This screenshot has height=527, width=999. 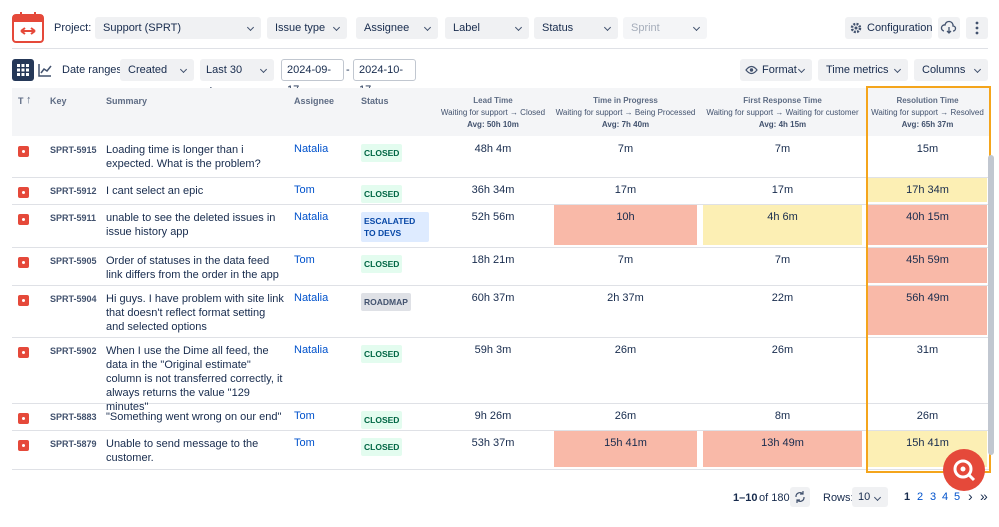 I want to click on issue-key: SPRT-5902, so click(x=73, y=351).